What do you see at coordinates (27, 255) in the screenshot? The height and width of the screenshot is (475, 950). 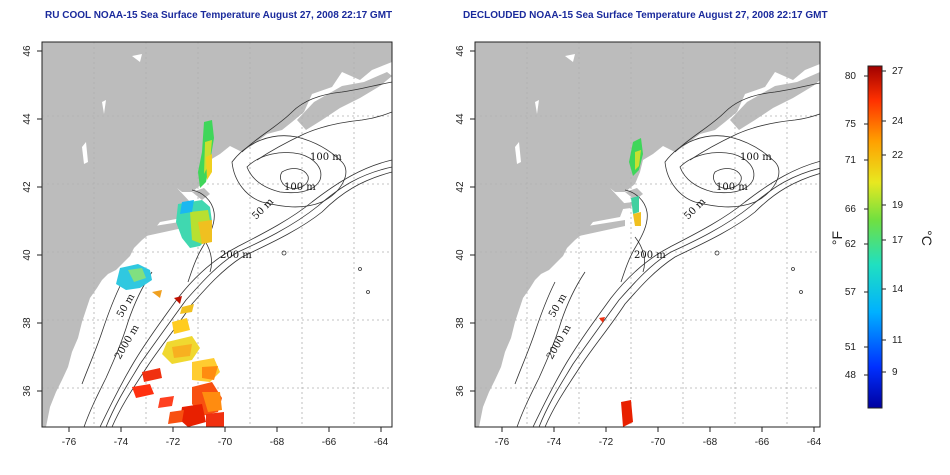 I see `left-y-tick-label: 40` at bounding box center [27, 255].